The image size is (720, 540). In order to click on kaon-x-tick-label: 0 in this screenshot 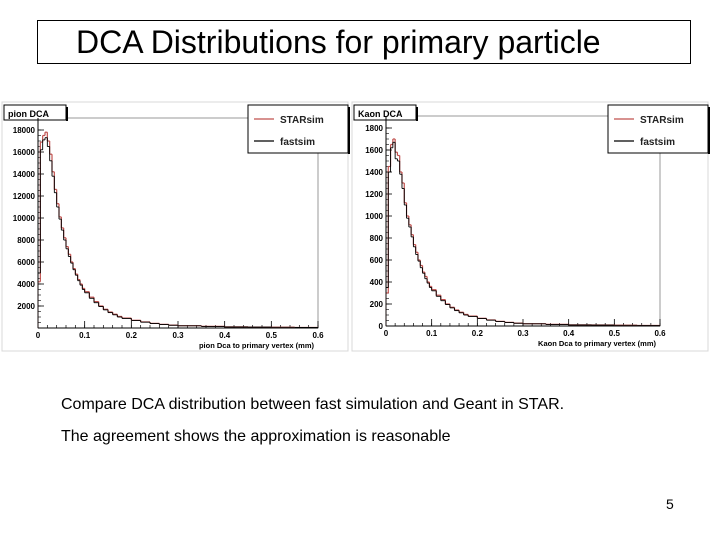, I will do `click(386, 333)`.